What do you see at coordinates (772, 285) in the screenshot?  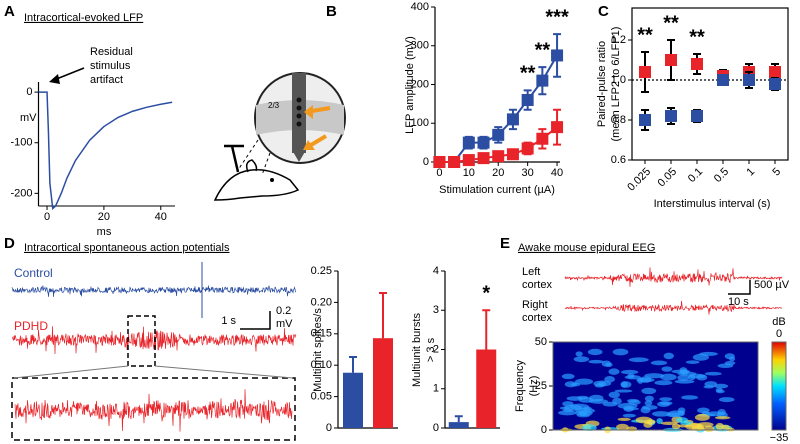 I see `scale-label: 500 µV` at bounding box center [772, 285].